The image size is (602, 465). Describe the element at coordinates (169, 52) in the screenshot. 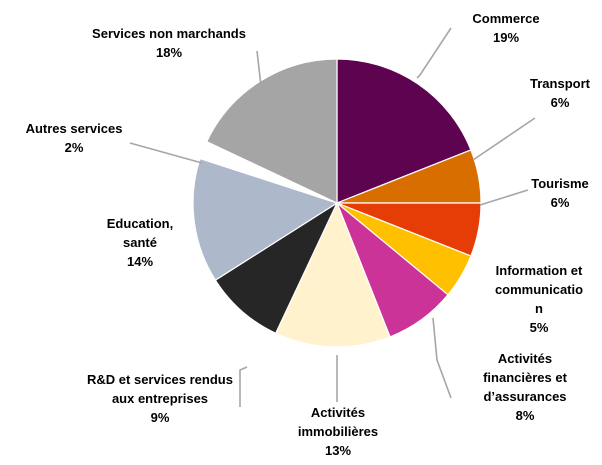

I see `slice-value-label: 18%` at that location.